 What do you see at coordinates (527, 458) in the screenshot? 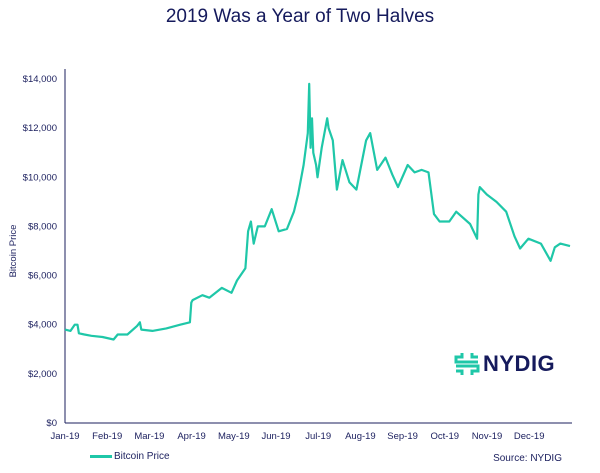
I see `source-note: Source: NYDIG` at bounding box center [527, 458].